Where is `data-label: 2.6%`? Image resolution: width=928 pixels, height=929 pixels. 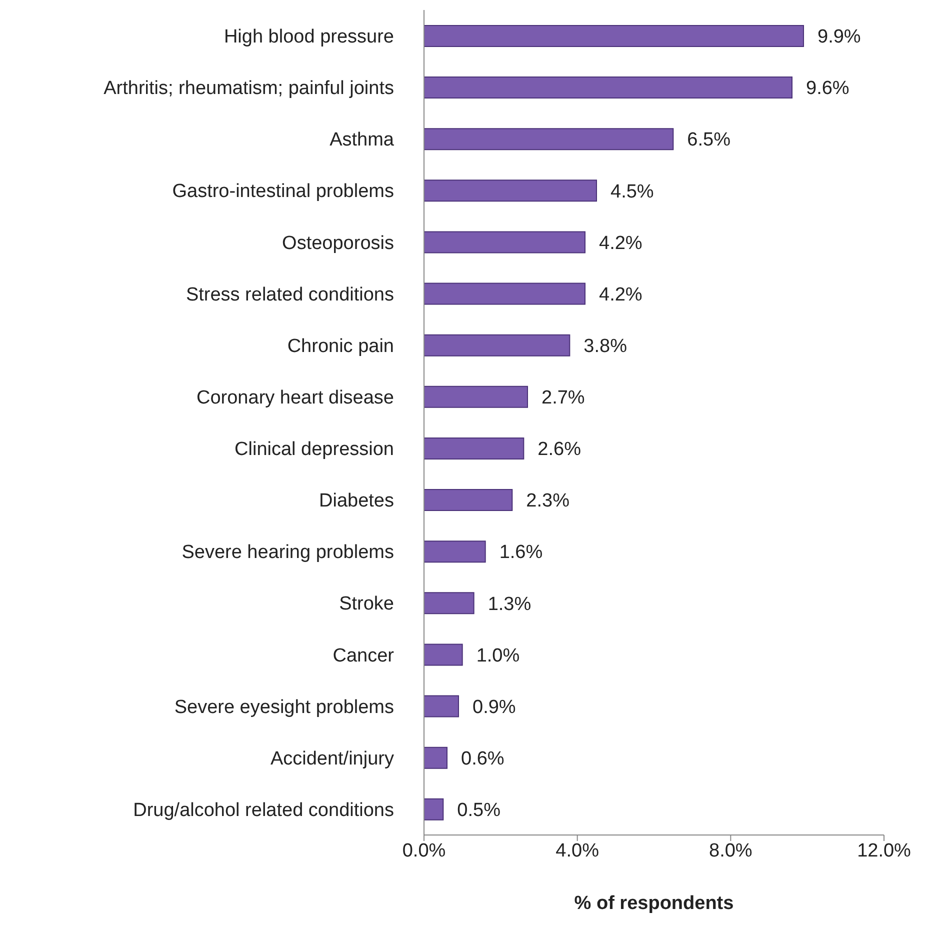 data-label: 2.6% is located at coordinates (560, 449).